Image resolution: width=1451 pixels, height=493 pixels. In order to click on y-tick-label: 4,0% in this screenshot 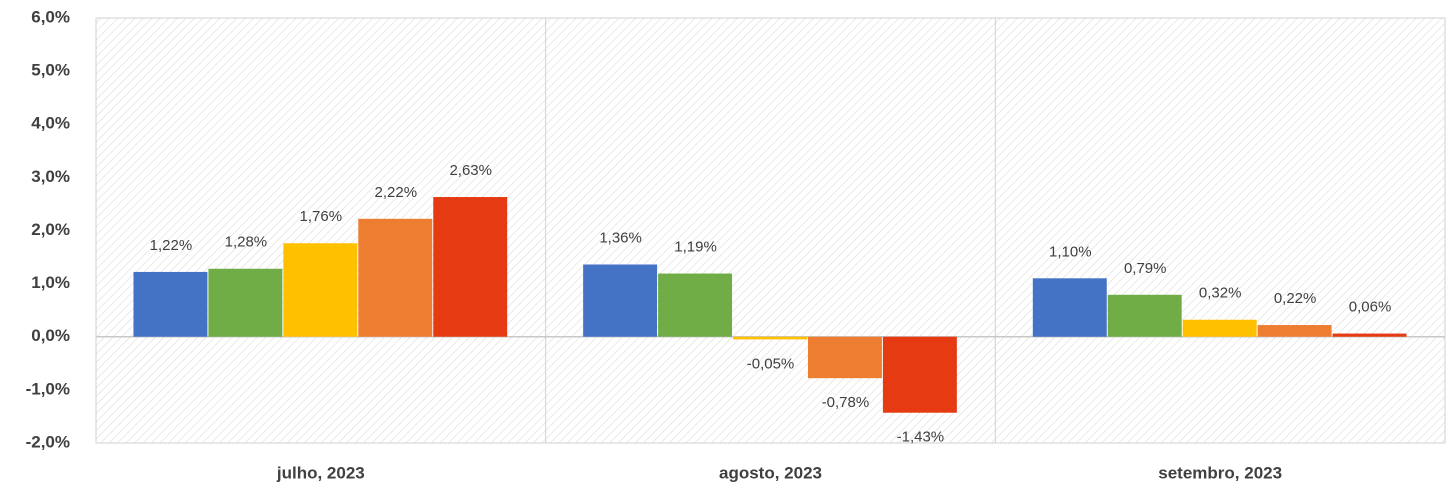, I will do `click(50, 123)`.